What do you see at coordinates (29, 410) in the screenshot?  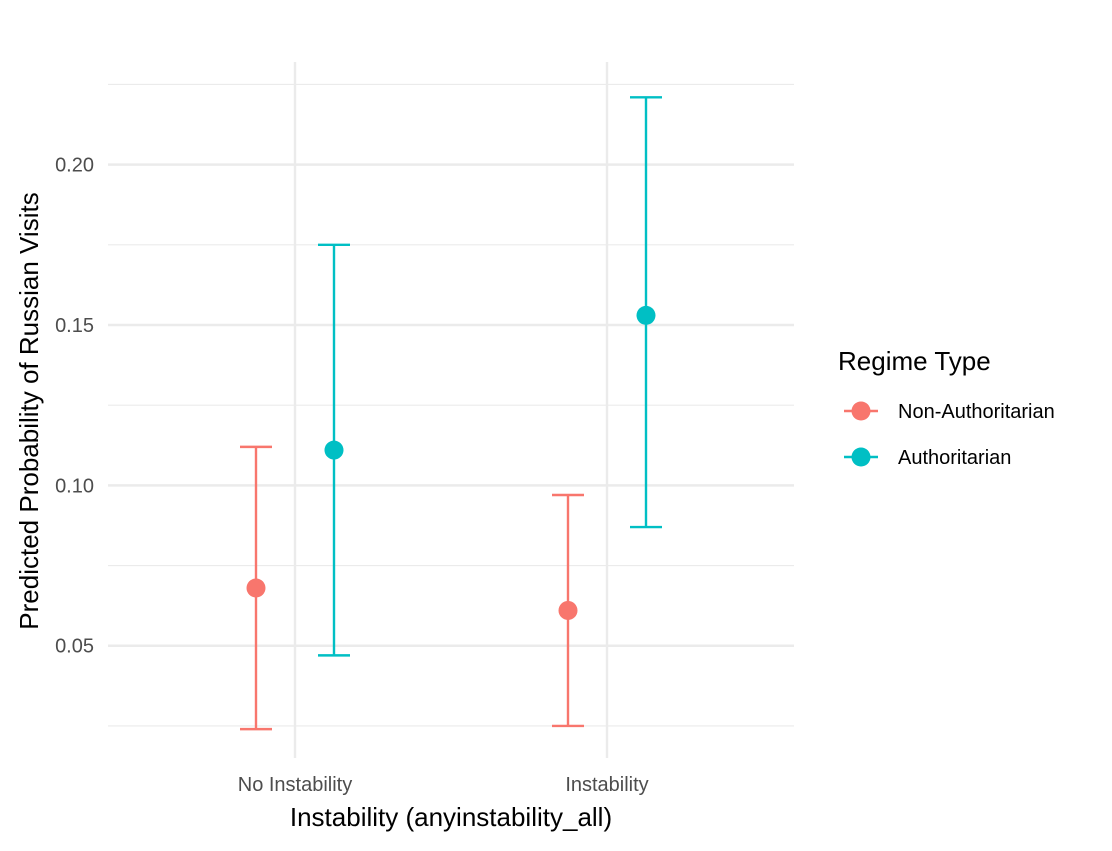 I see `y-axis-title: Predicted Probability of Russian Visits` at bounding box center [29, 410].